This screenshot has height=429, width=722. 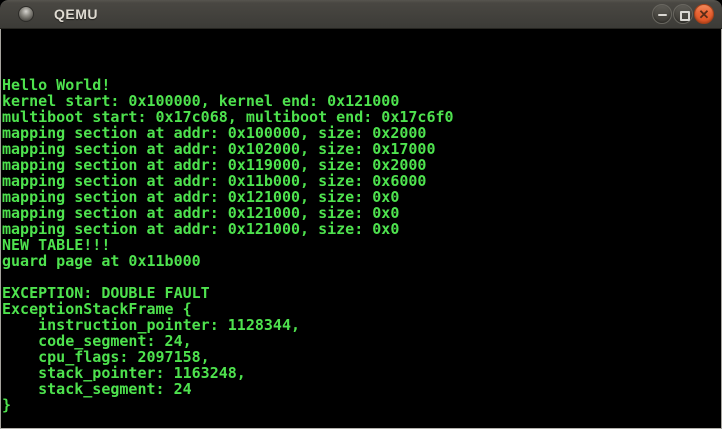 I want to click on terminal-line: cpu_flags: 2097158,, so click(x=106, y=357).